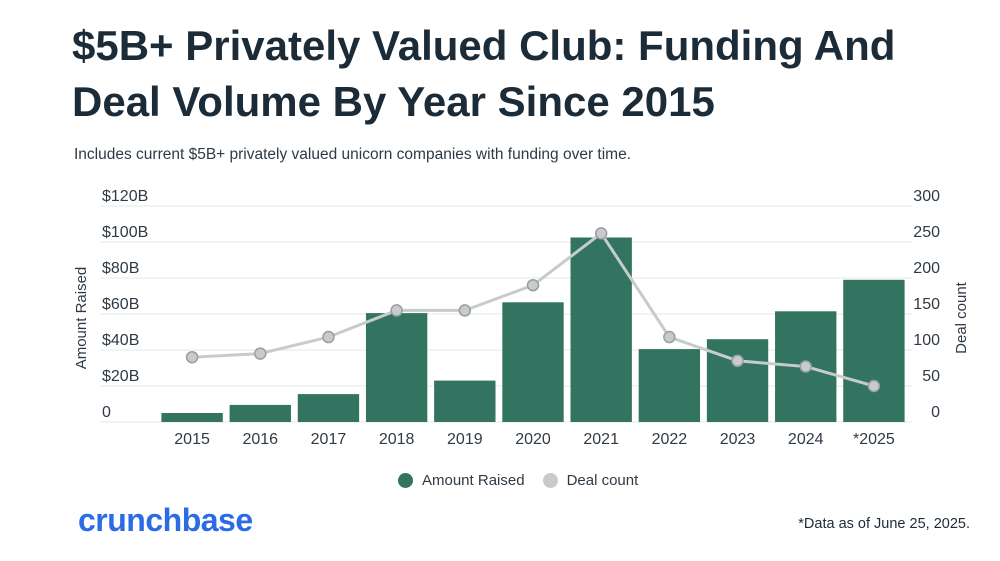 The width and height of the screenshot is (1000, 561). I want to click on x-tick-label: 2017, so click(329, 439).